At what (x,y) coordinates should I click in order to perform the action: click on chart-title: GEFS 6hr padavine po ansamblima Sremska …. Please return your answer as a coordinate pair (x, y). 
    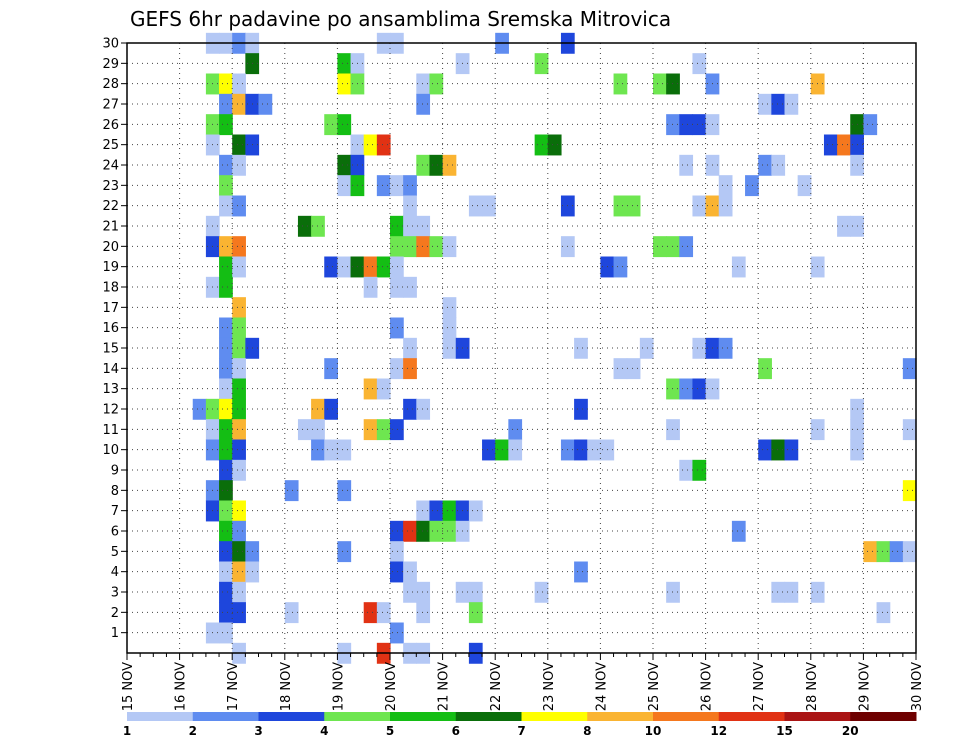
    Looking at the image, I should click on (400, 19).